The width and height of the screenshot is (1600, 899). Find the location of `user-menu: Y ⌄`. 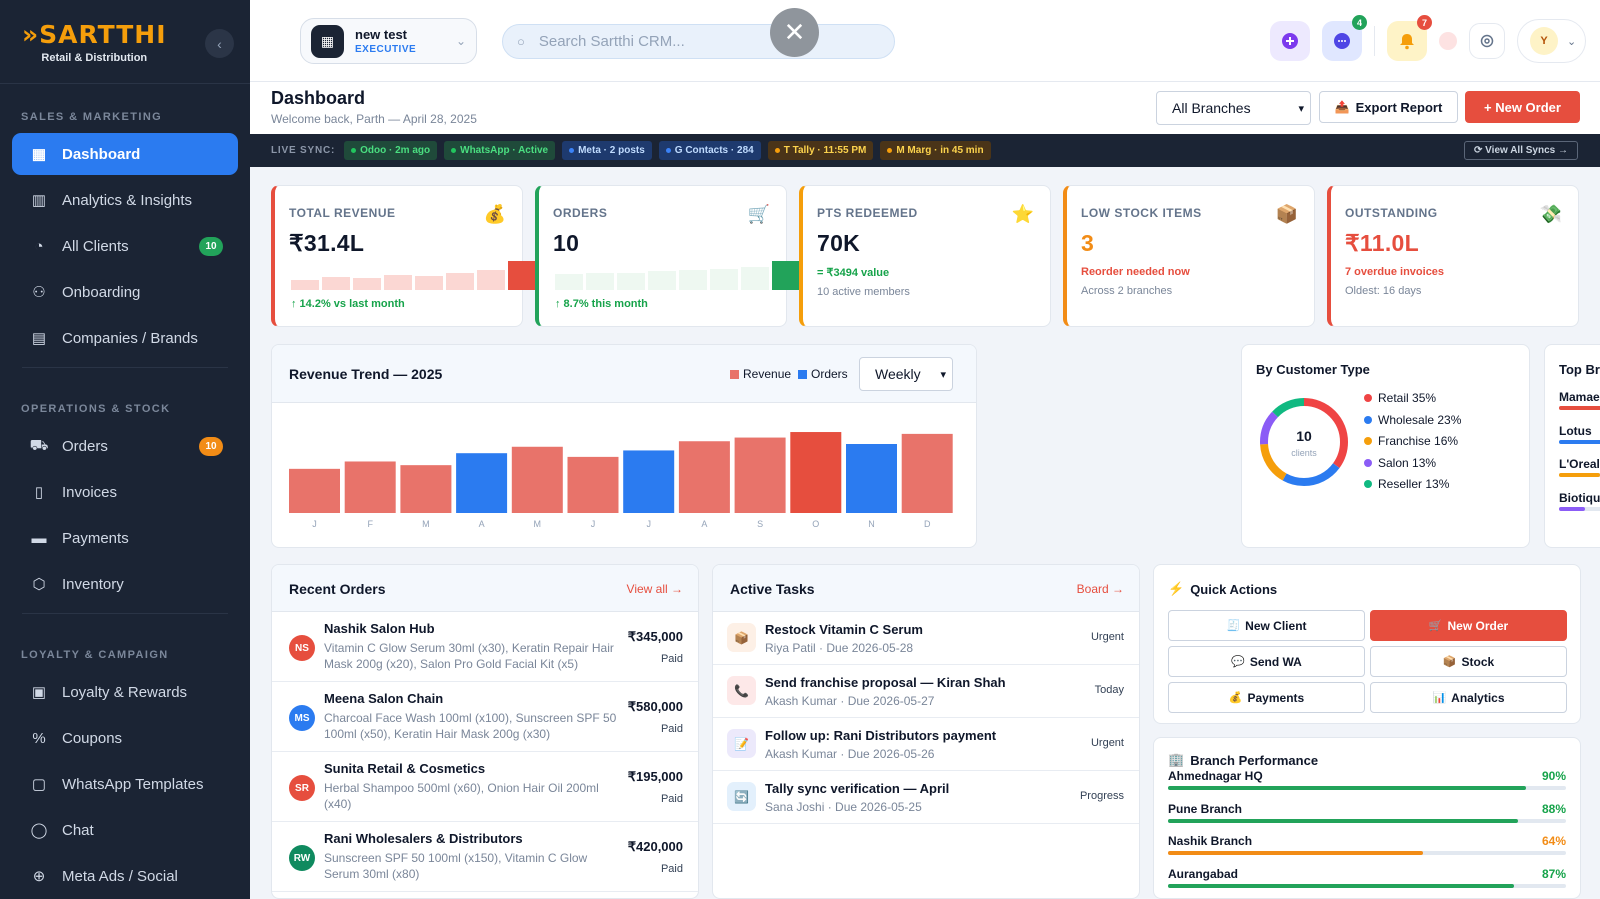

user-menu: Y ⌄ is located at coordinates (1551, 41).